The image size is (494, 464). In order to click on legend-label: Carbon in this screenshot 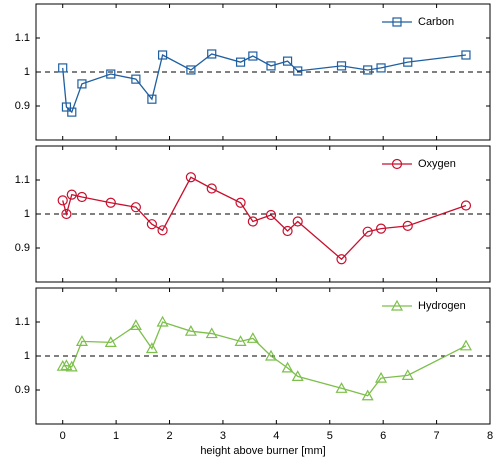, I will do `click(436, 22)`.